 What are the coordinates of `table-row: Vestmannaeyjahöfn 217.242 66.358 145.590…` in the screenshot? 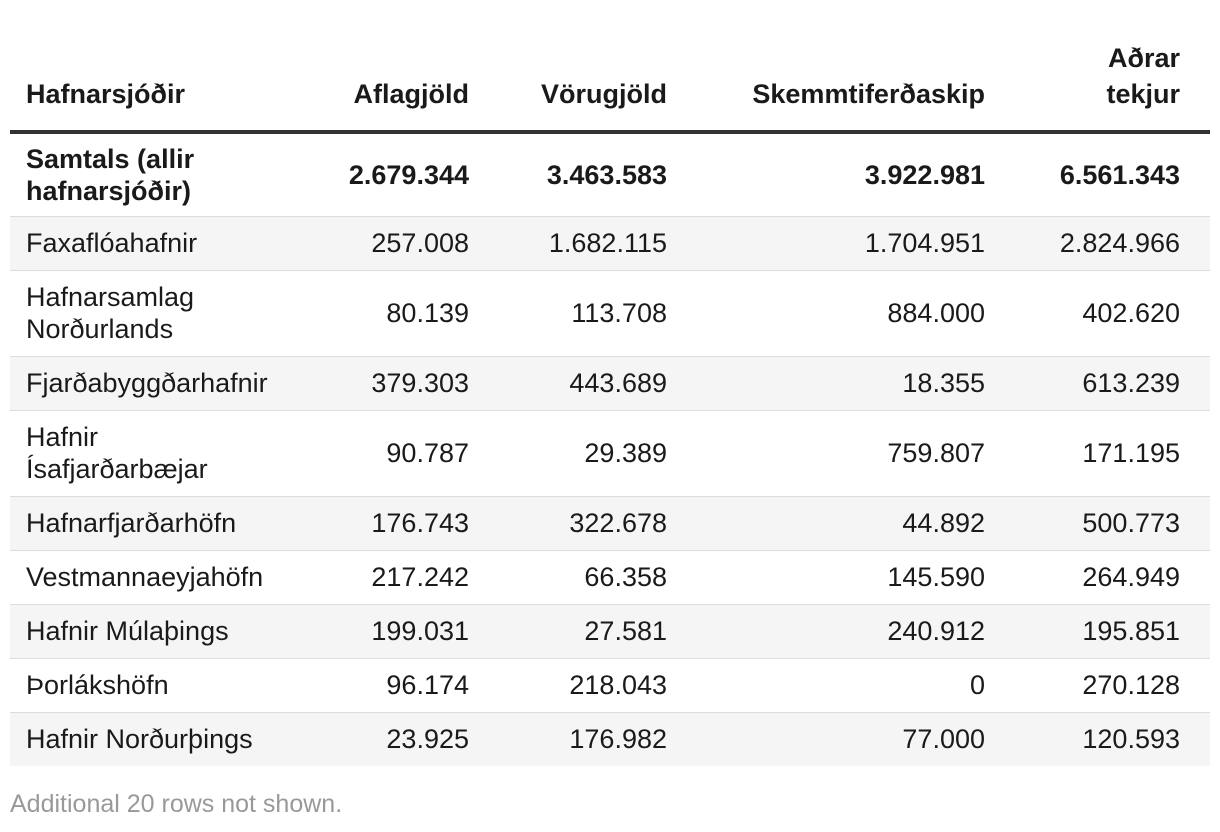 It's located at (610, 577).